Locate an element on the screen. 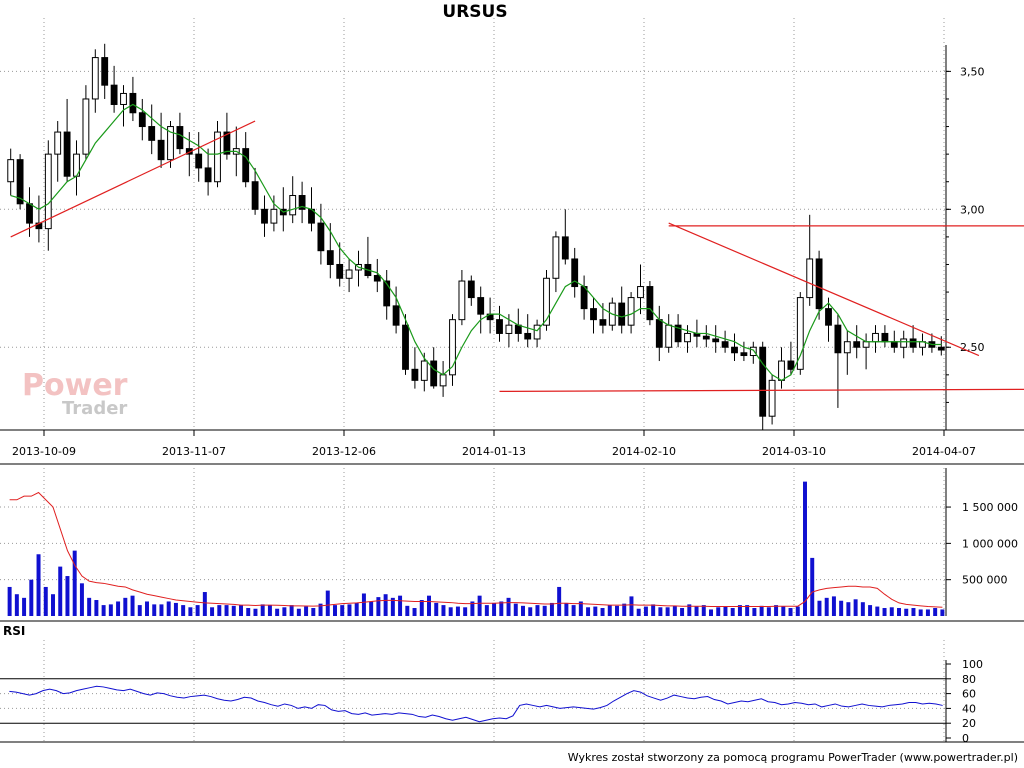 Image resolution: width=1024 pixels, height=768 pixels. rsi-y-tick-label: 0 is located at coordinates (965, 738).